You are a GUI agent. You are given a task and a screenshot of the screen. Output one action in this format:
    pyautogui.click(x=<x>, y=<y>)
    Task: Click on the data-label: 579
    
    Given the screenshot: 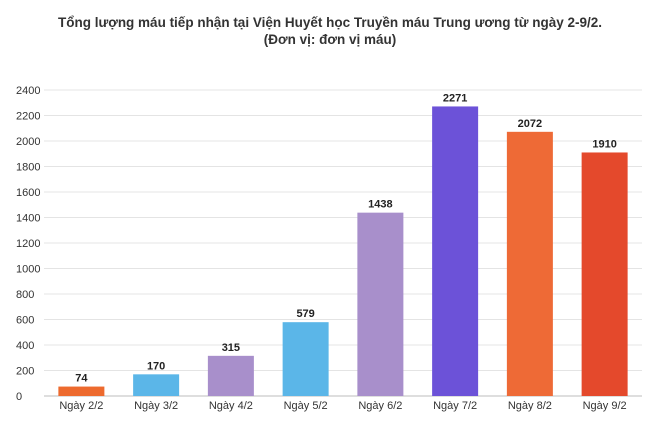 What is the action you would take?
    pyautogui.click(x=305, y=314)
    